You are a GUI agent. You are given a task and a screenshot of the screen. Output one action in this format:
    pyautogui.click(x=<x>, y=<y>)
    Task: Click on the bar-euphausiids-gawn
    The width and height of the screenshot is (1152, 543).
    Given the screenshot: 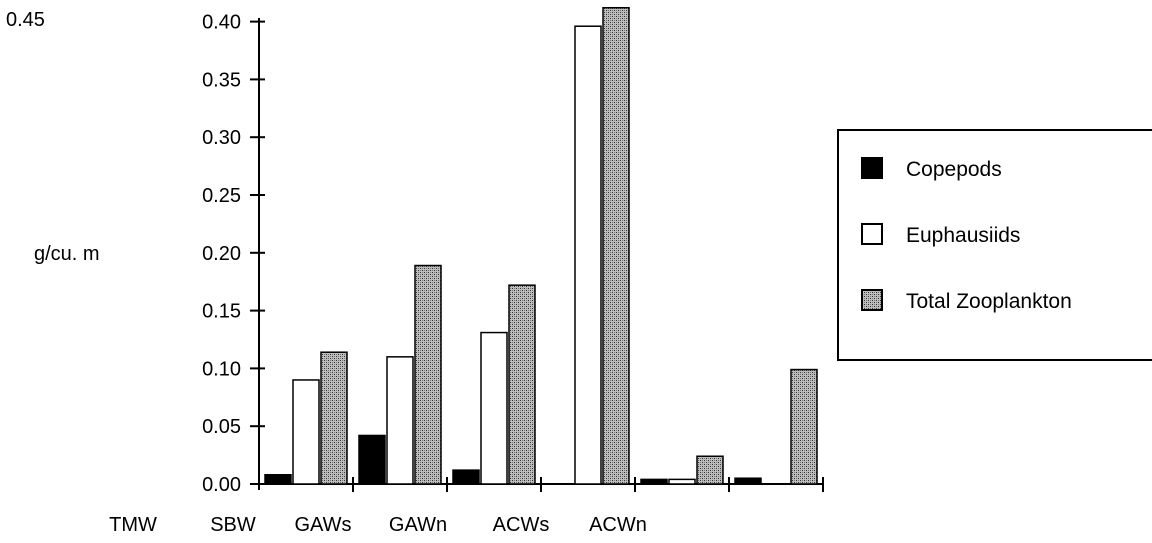 What is the action you would take?
    pyautogui.click(x=588, y=255)
    